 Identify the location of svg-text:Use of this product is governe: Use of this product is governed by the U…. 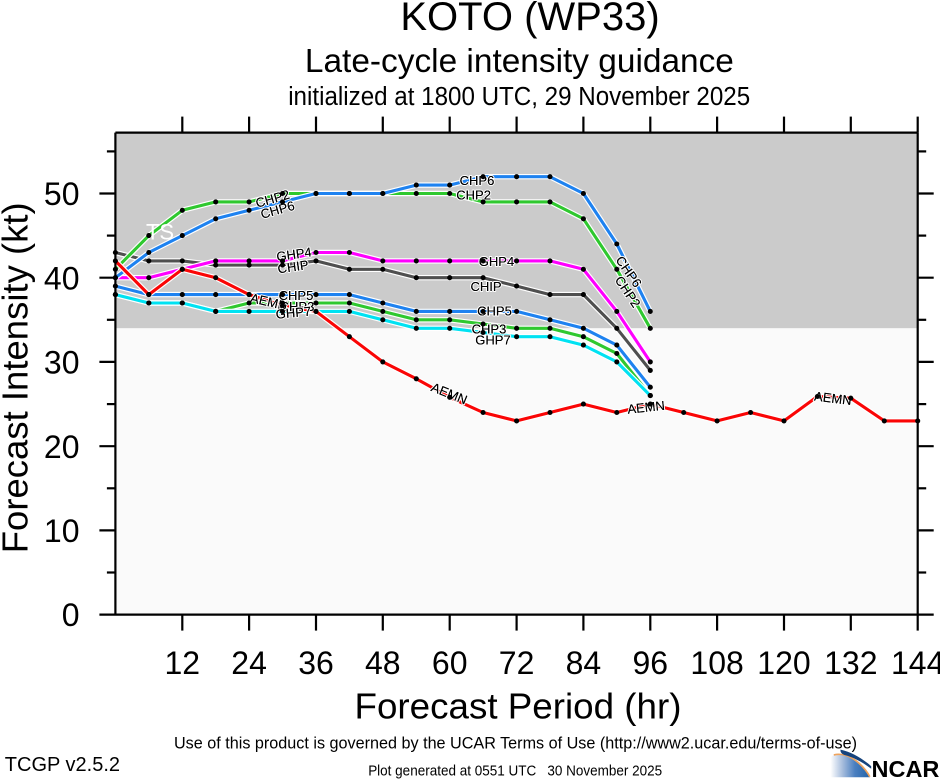
(515, 742).